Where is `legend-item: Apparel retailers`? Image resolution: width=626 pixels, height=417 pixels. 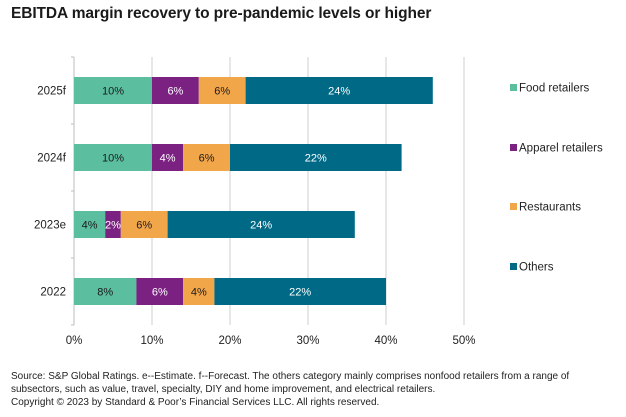 legend-item: Apparel retailers is located at coordinates (556, 149).